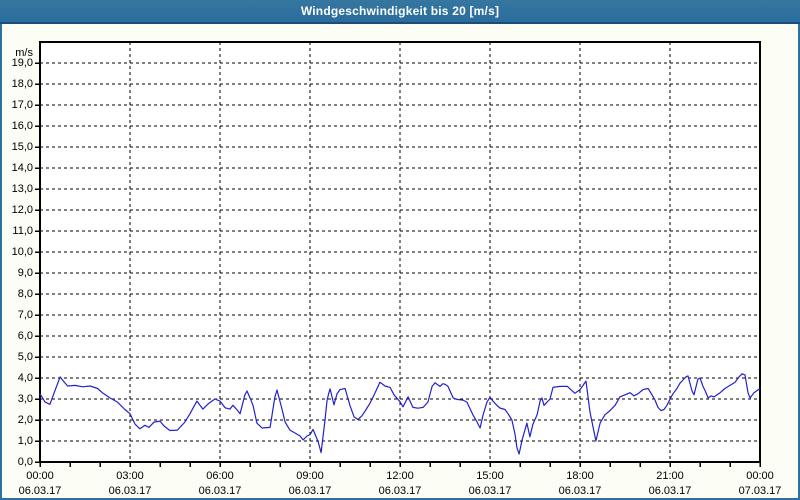 This screenshot has width=800, height=500. I want to click on chart-title-bar: Windgeschwindigkeit bis 20 [m/s], so click(400, 12).